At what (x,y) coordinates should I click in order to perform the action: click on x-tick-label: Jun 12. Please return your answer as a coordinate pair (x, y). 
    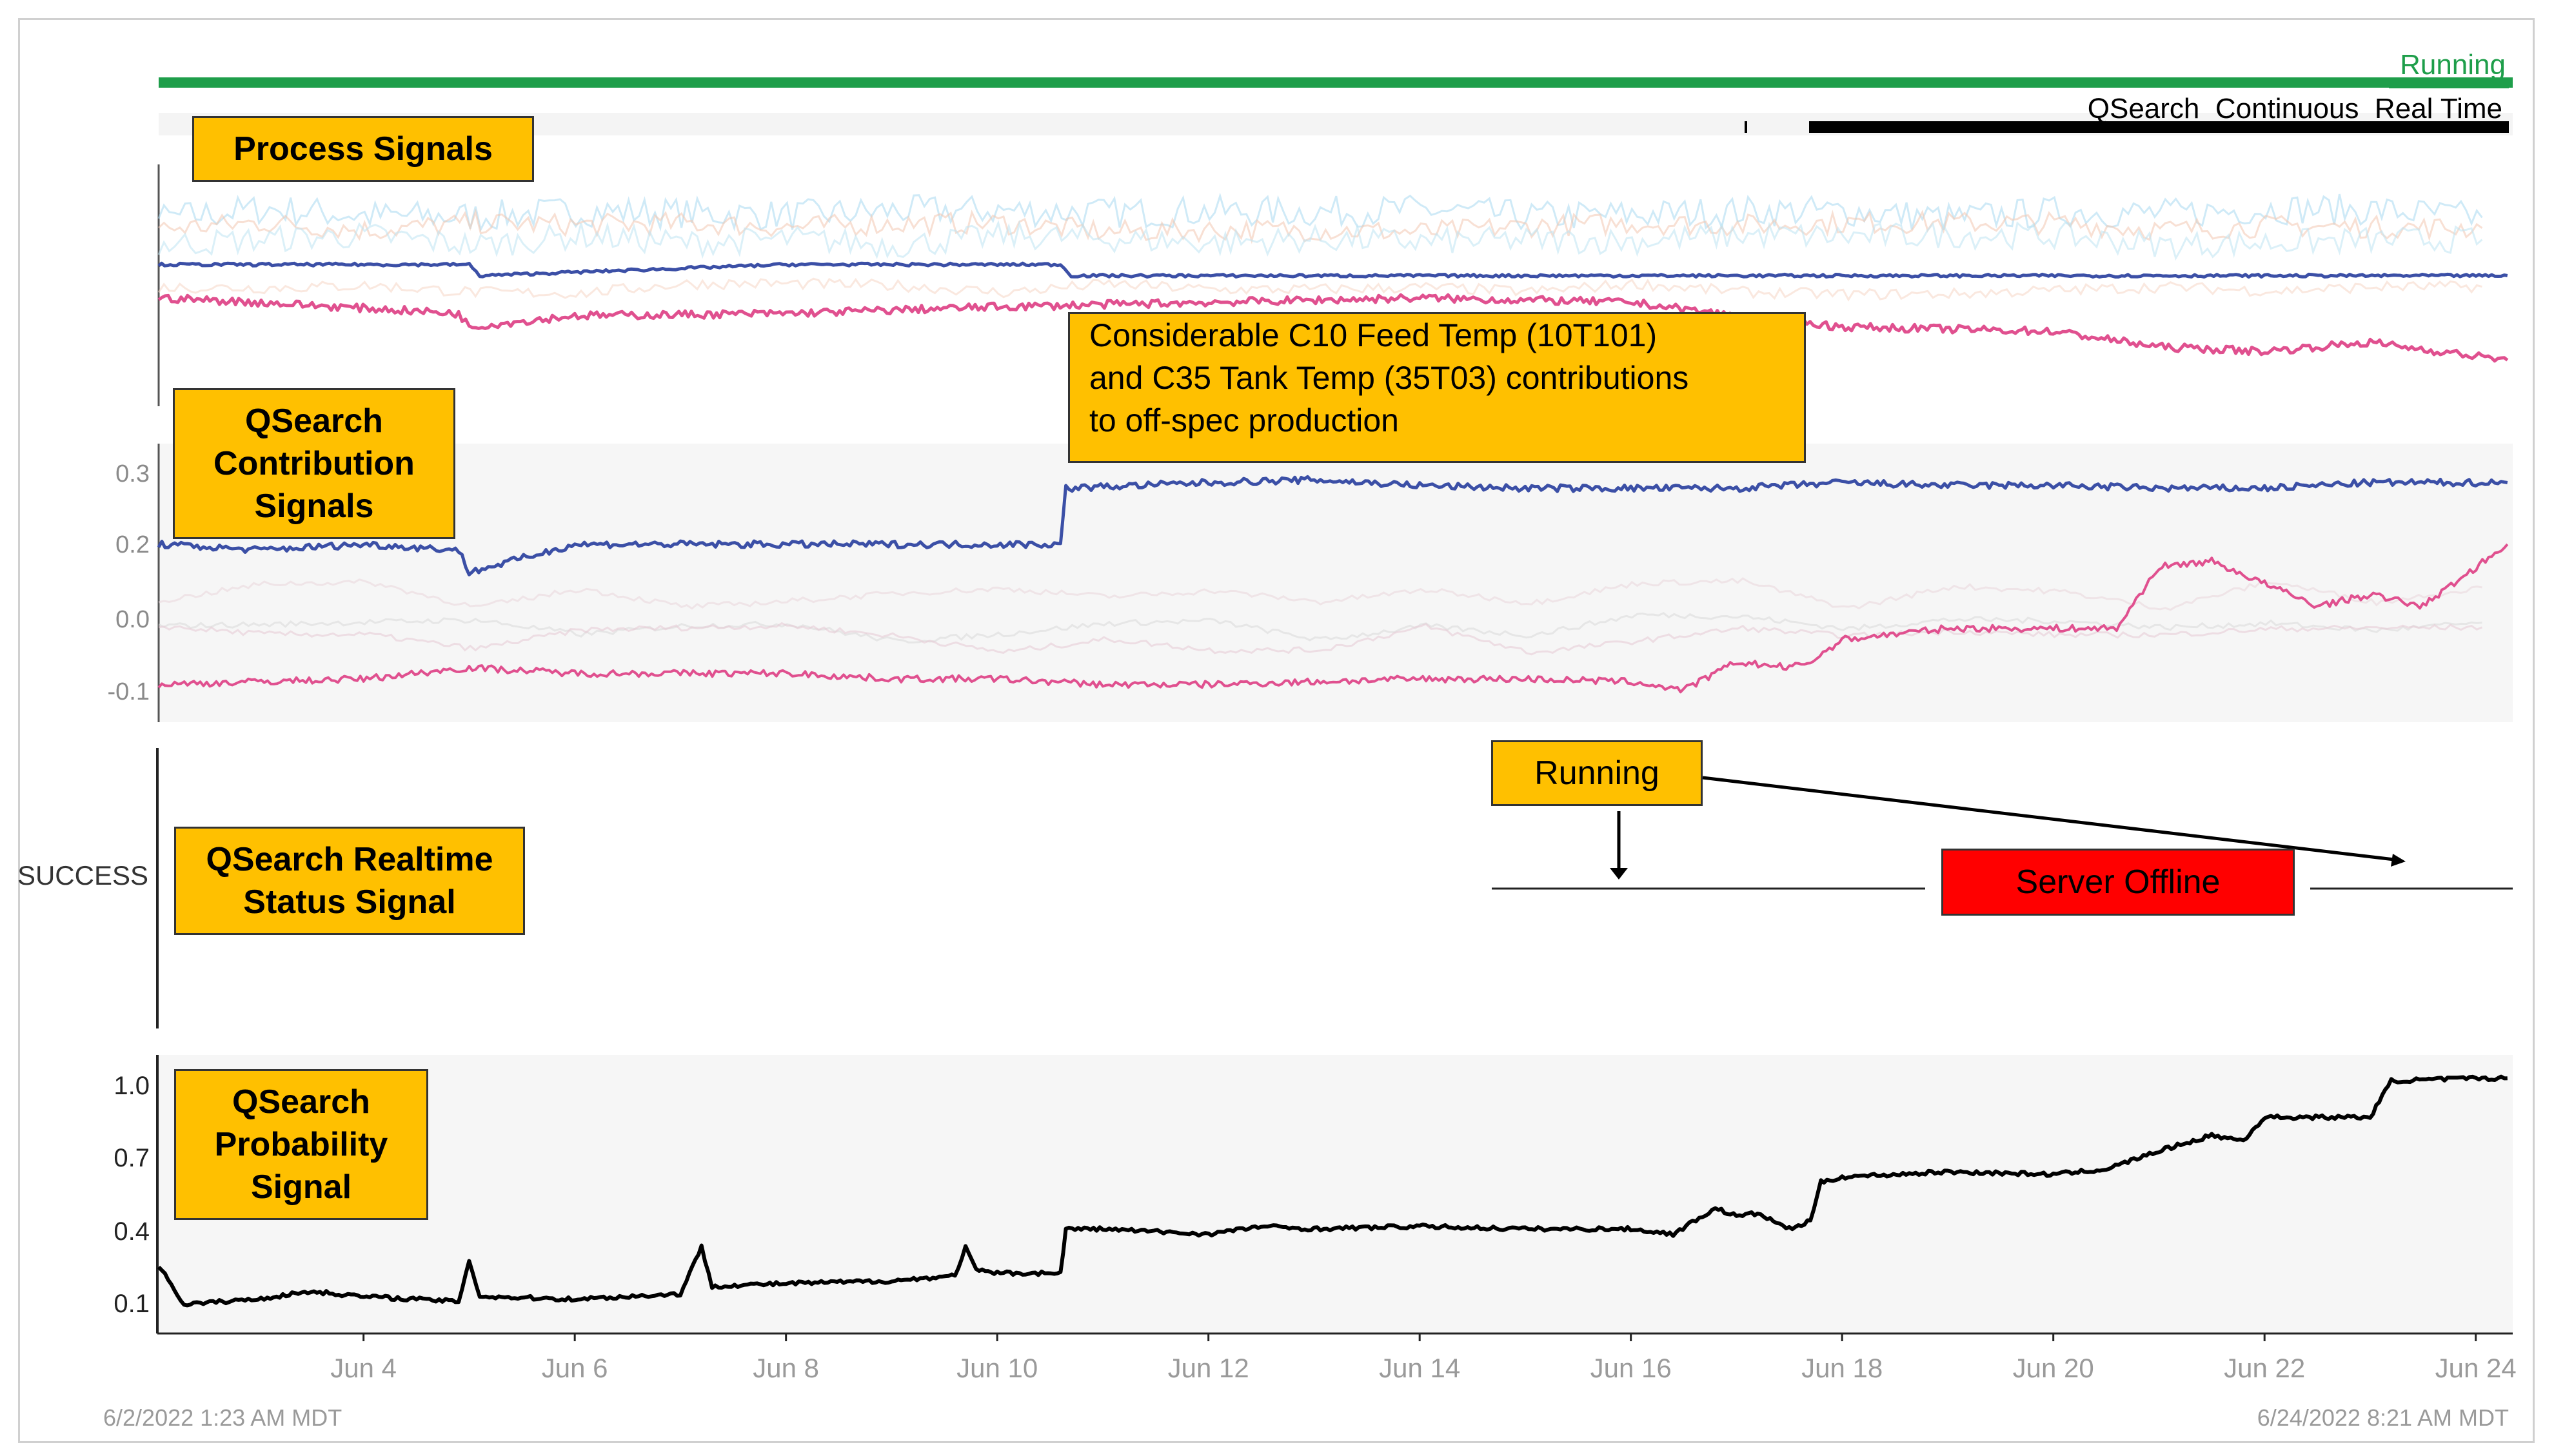
    Looking at the image, I should click on (1208, 1368).